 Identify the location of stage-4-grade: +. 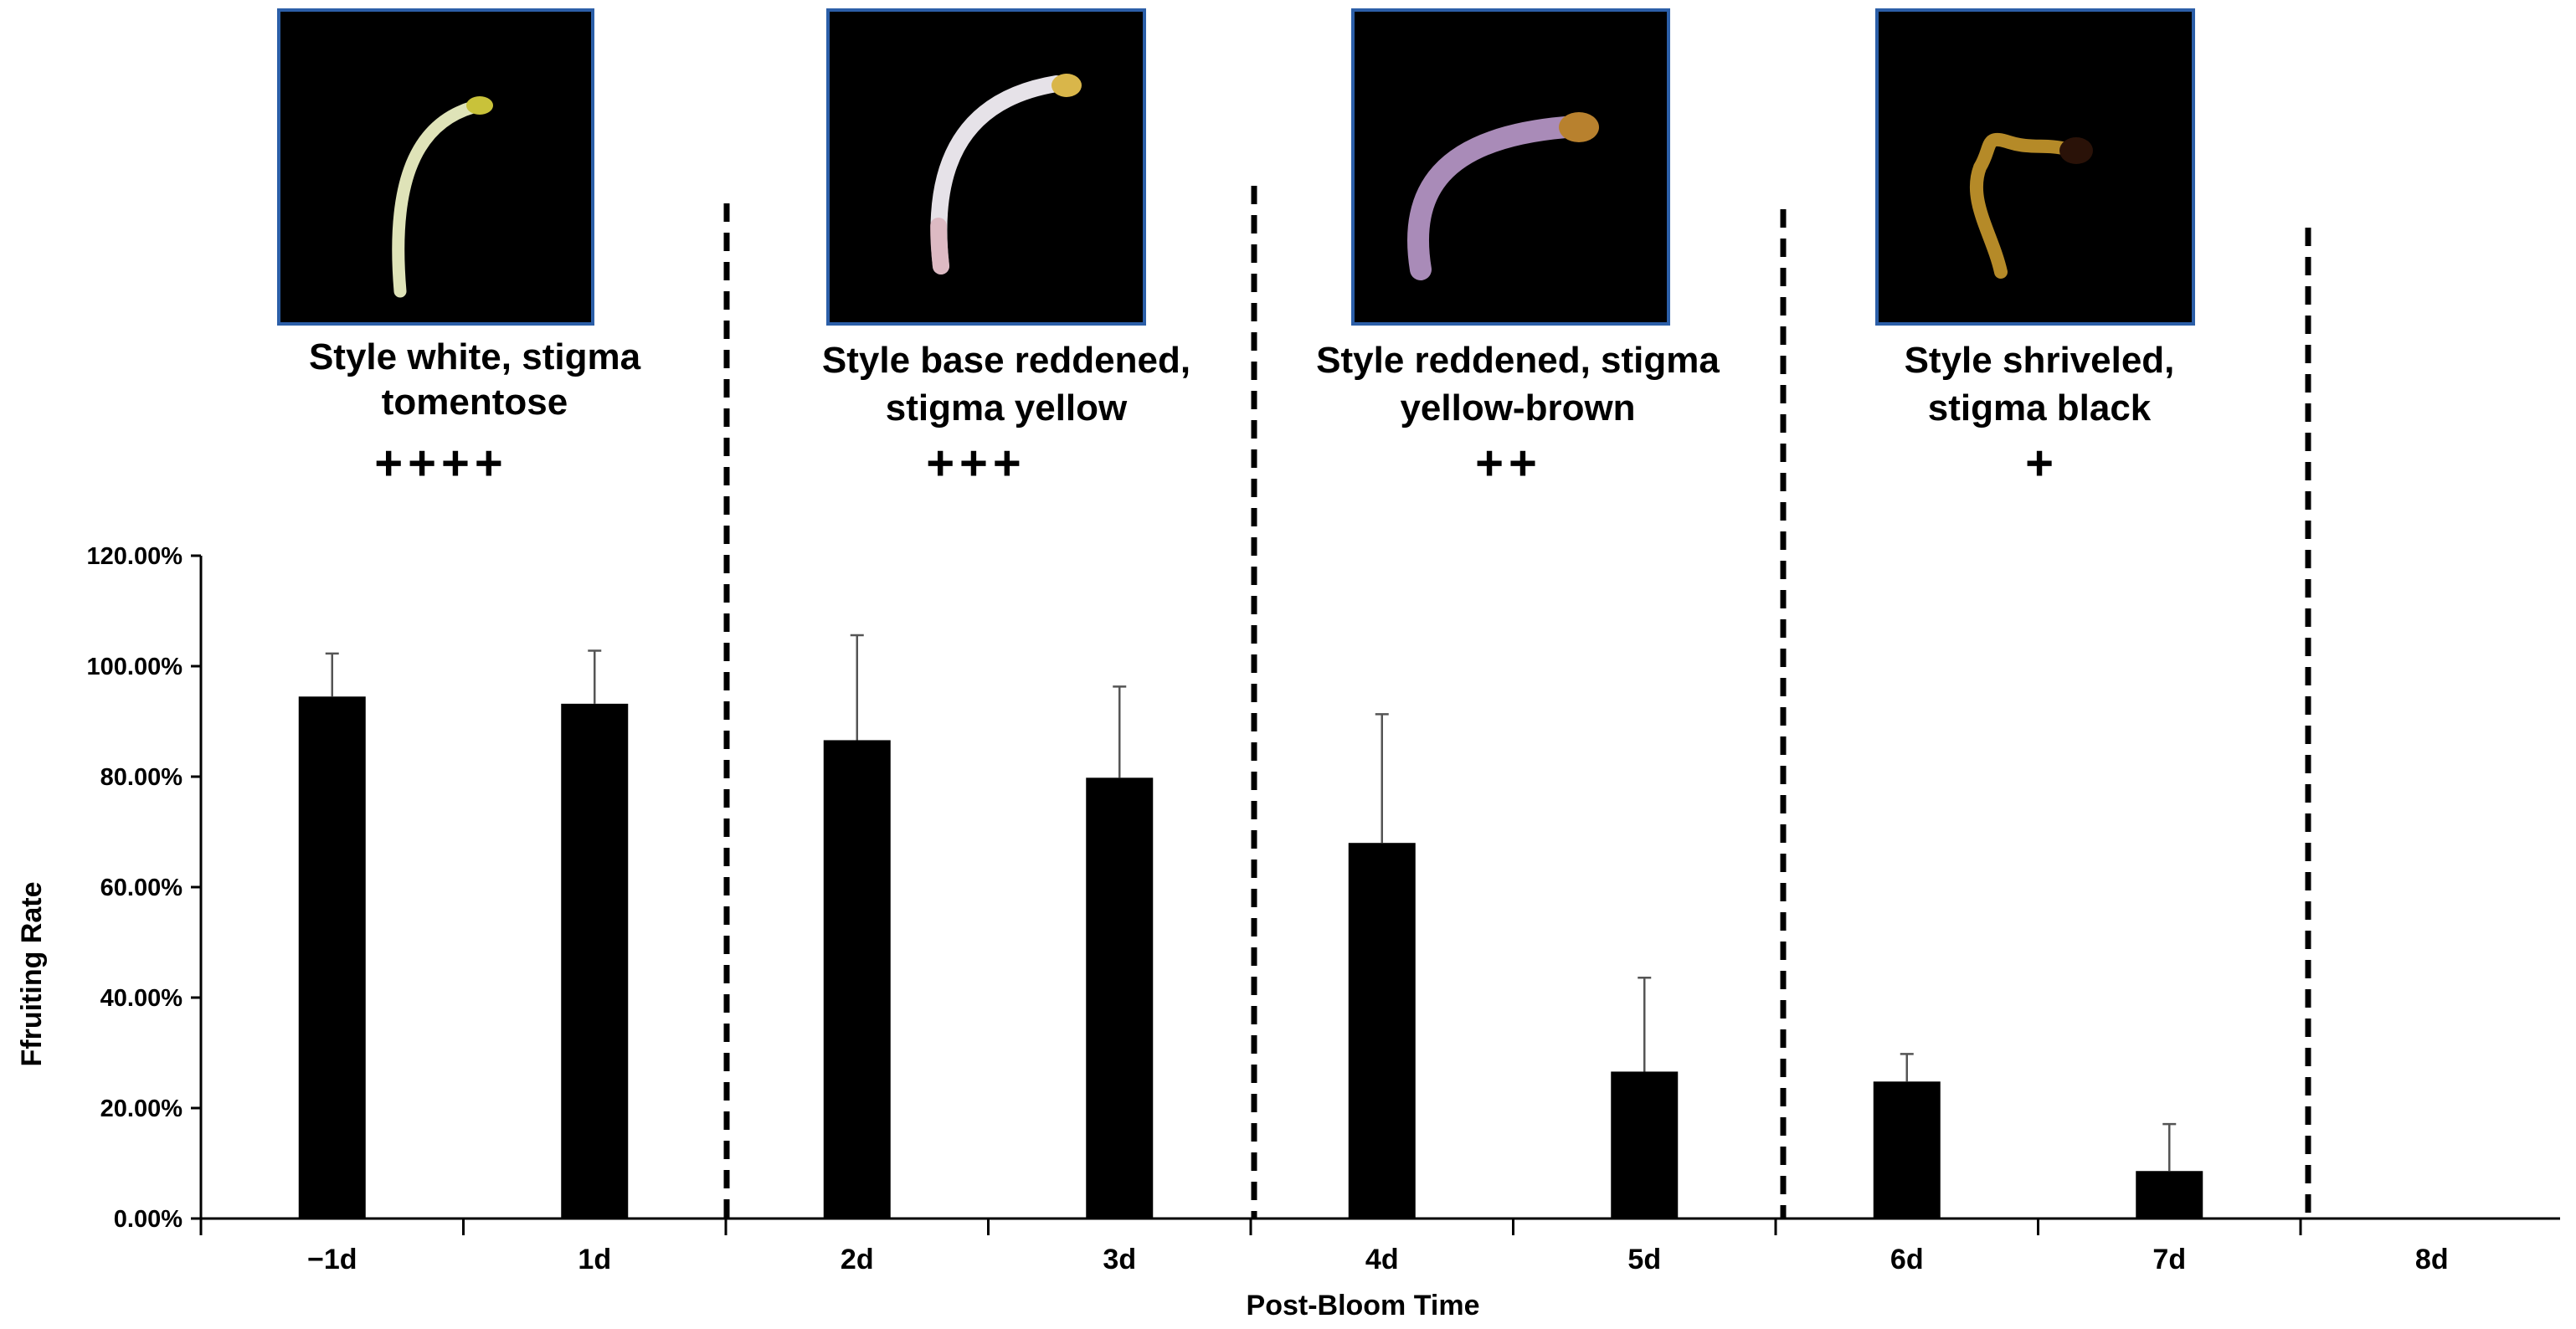
(2040, 463).